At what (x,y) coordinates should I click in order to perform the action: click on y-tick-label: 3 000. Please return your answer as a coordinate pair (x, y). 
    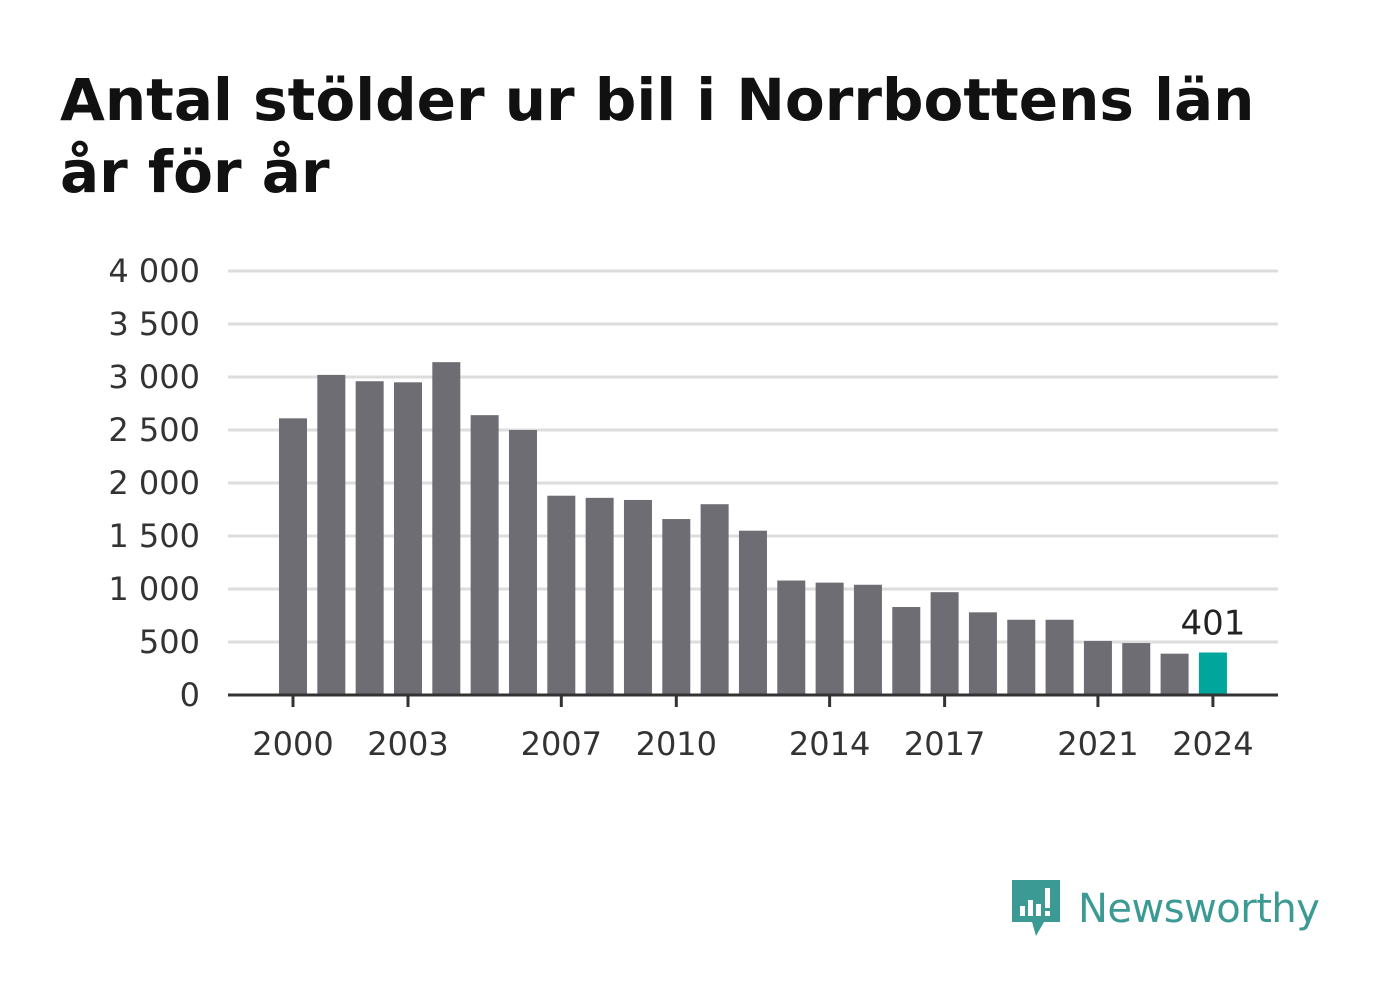
    Looking at the image, I should click on (154, 377).